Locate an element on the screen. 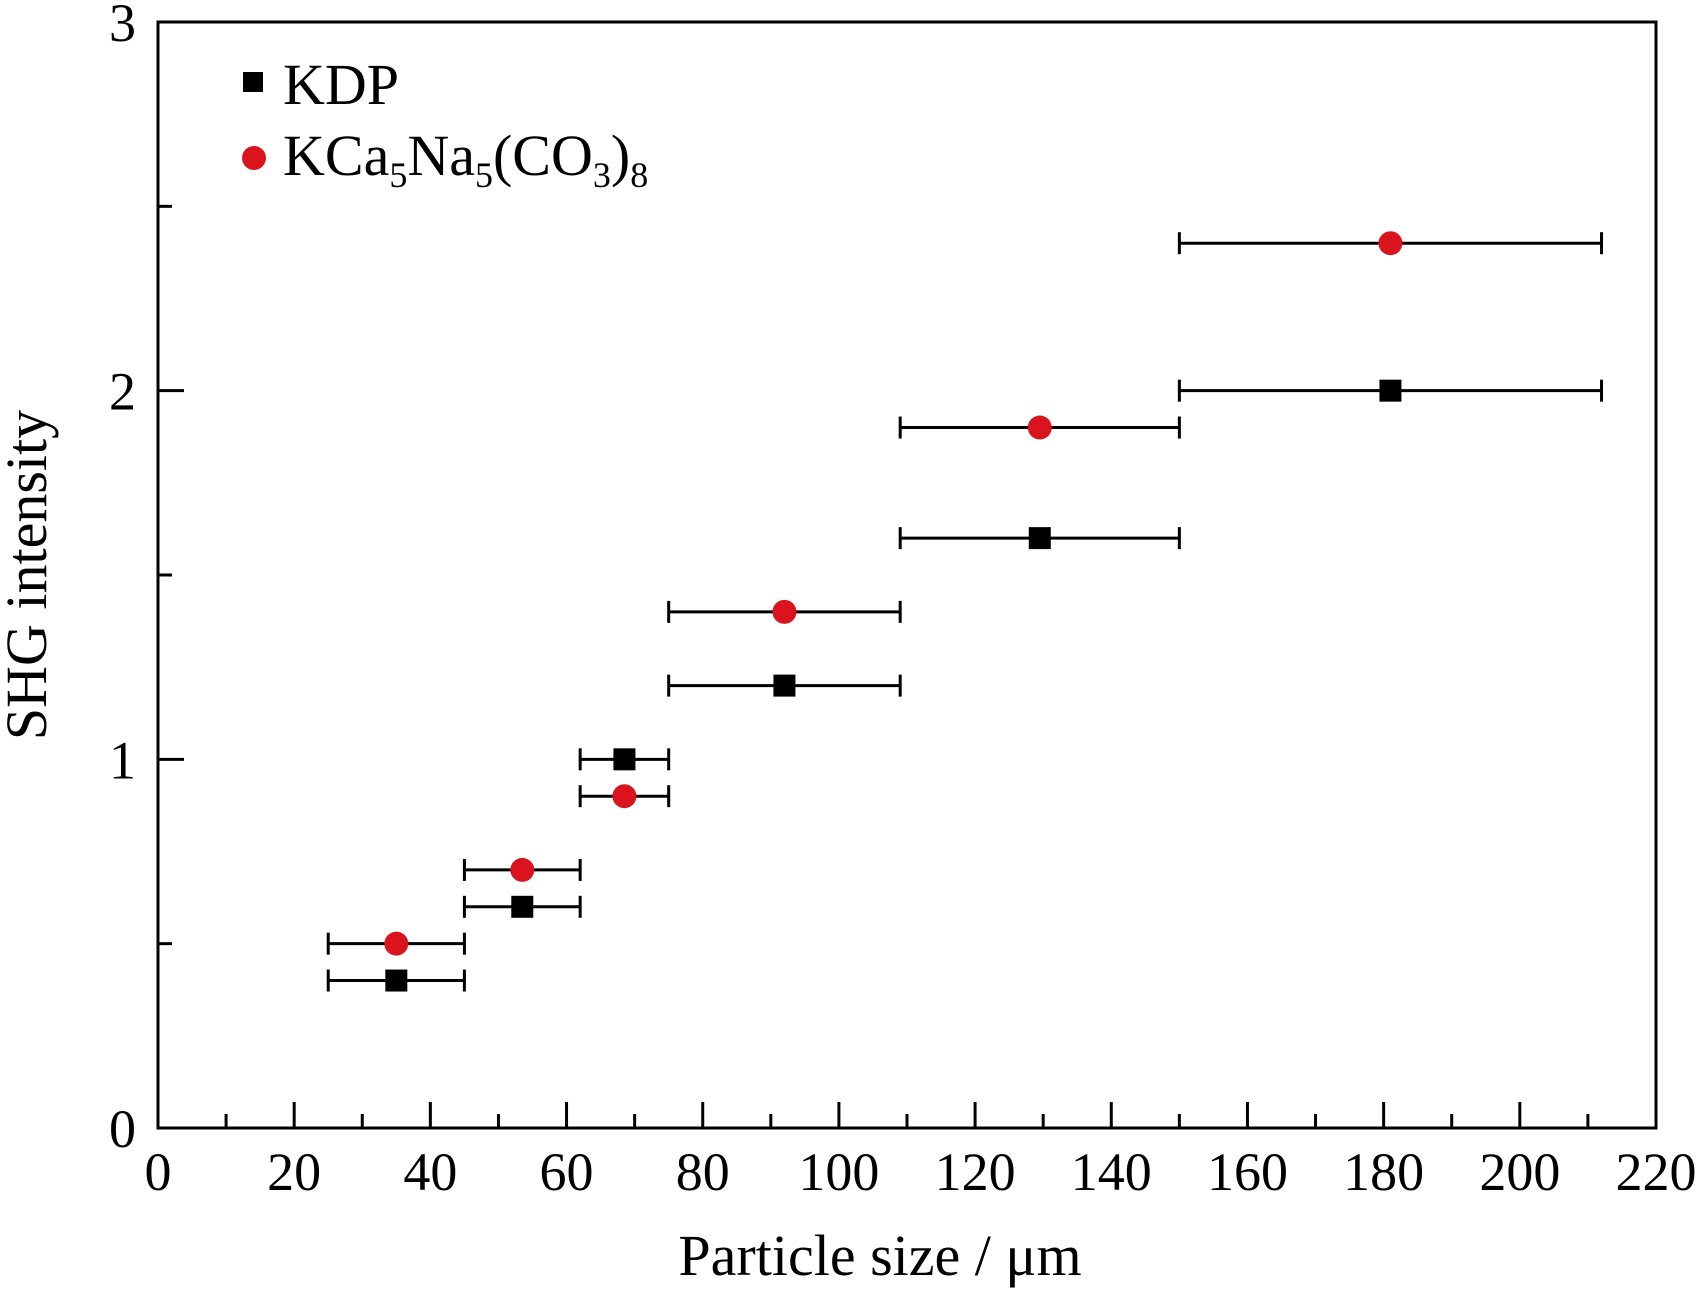 The image size is (1704, 1293). x-tick-label: 0 is located at coordinates (158, 1172).